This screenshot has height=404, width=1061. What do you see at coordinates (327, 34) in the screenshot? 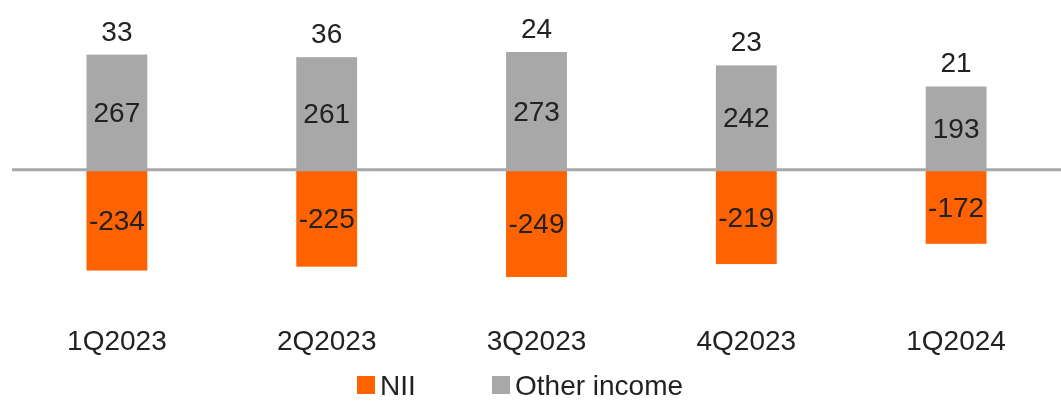
I see `total-label: 36` at bounding box center [327, 34].